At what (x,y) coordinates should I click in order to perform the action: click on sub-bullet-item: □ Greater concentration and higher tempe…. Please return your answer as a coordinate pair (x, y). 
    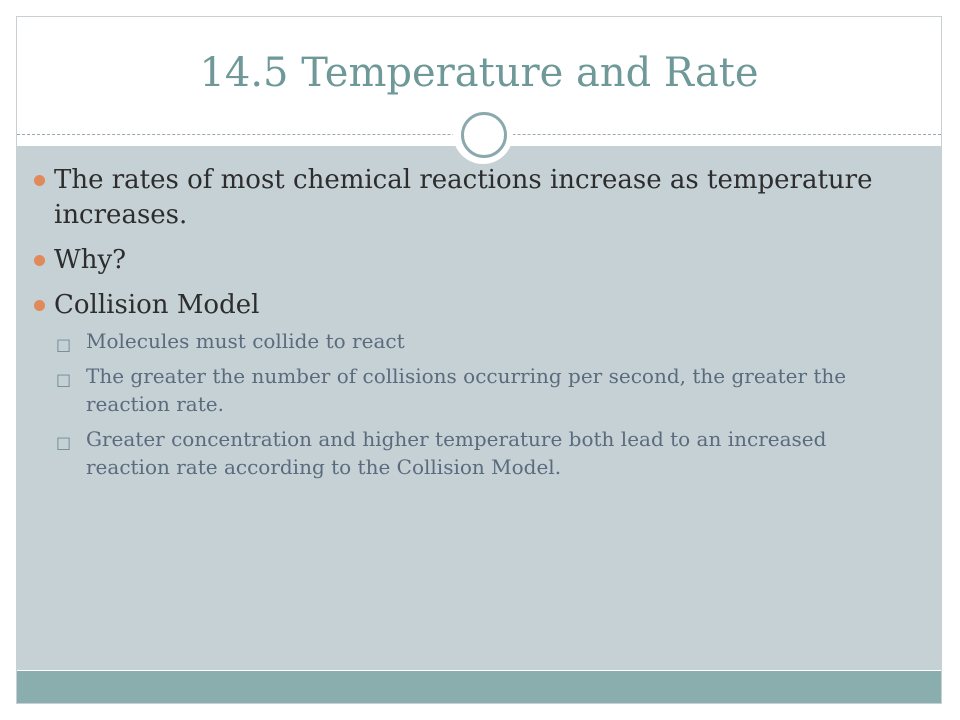
    Looking at the image, I should click on (480, 453).